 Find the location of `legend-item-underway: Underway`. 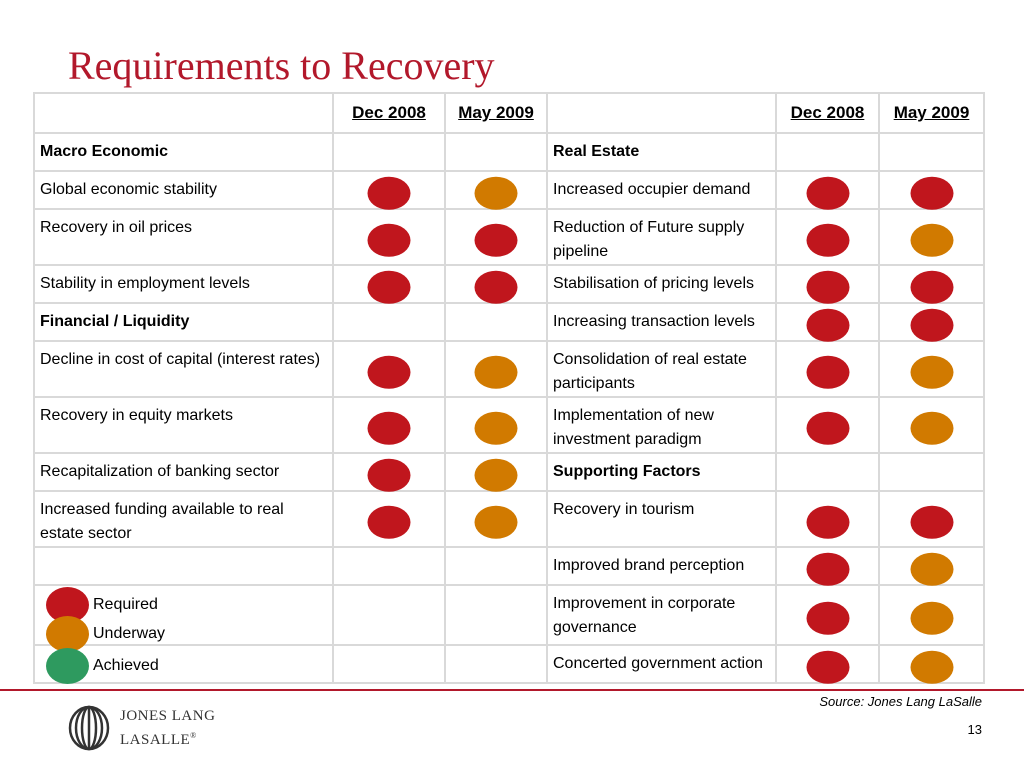

legend-item-underway: Underway is located at coordinates (106, 634).